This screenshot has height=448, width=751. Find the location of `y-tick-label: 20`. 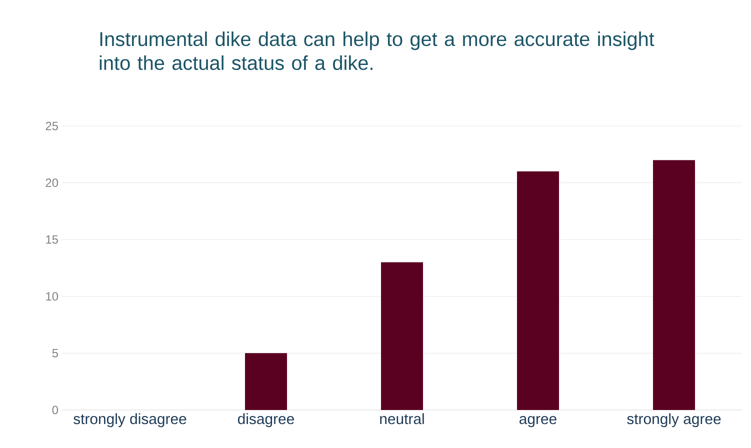

y-tick-label: 20 is located at coordinates (52, 183).